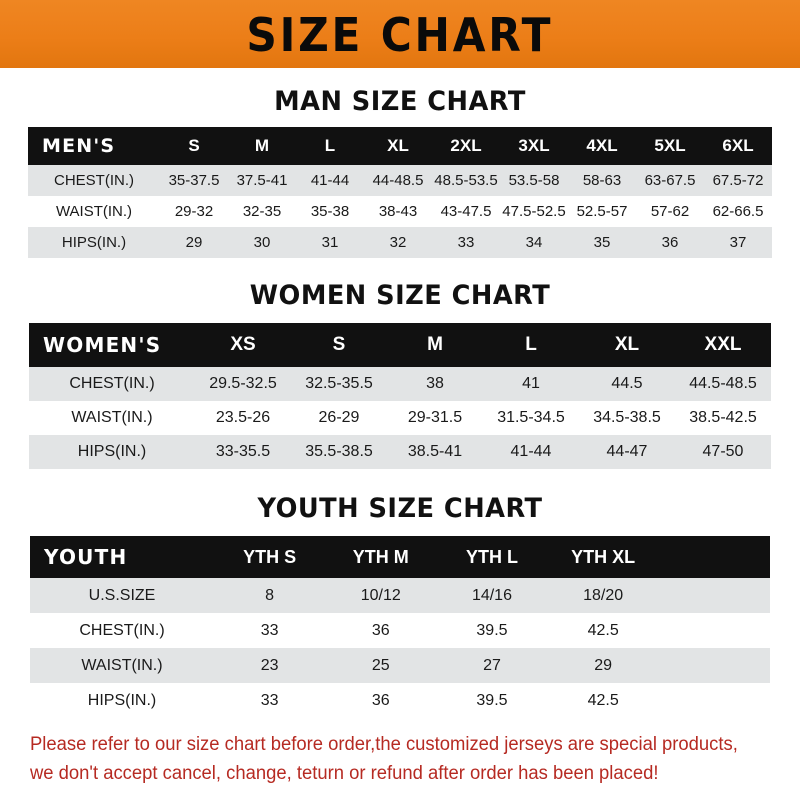  I want to click on women-corner-label: WOMEN'S, so click(112, 345).